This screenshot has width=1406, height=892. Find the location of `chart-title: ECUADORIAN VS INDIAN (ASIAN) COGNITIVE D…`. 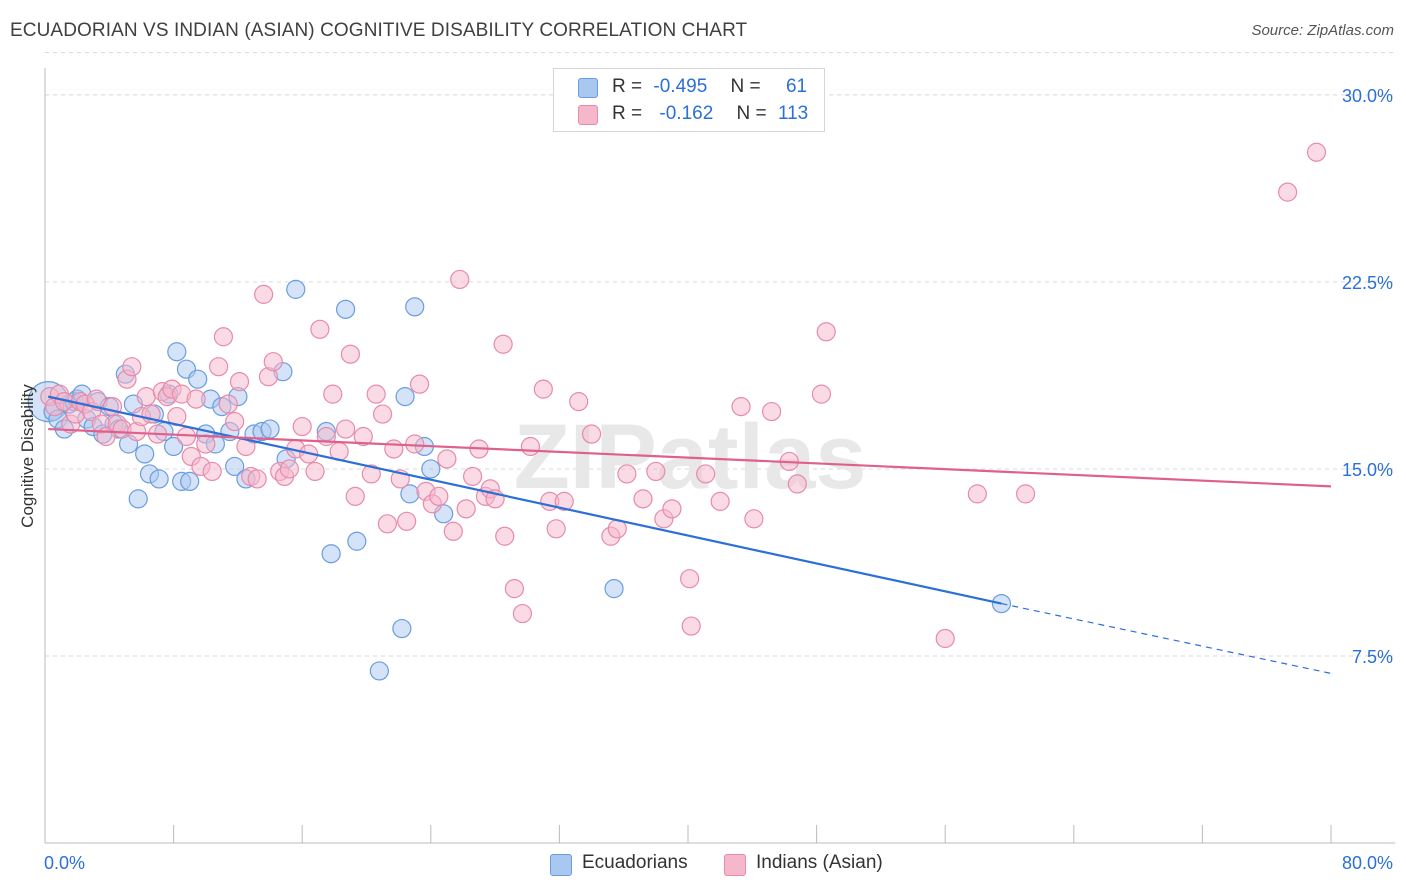

chart-title: ECUADORIAN VS INDIAN (ASIAN) COGNITIVE D… is located at coordinates (379, 30).